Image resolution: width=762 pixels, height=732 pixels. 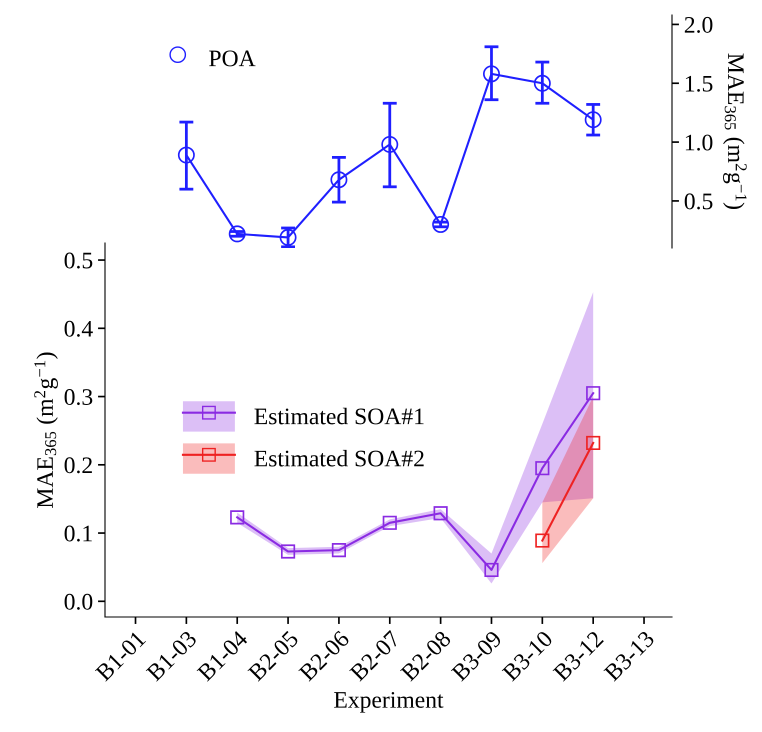 I want to click on y-tick-label: 0.1, so click(x=78, y=534).